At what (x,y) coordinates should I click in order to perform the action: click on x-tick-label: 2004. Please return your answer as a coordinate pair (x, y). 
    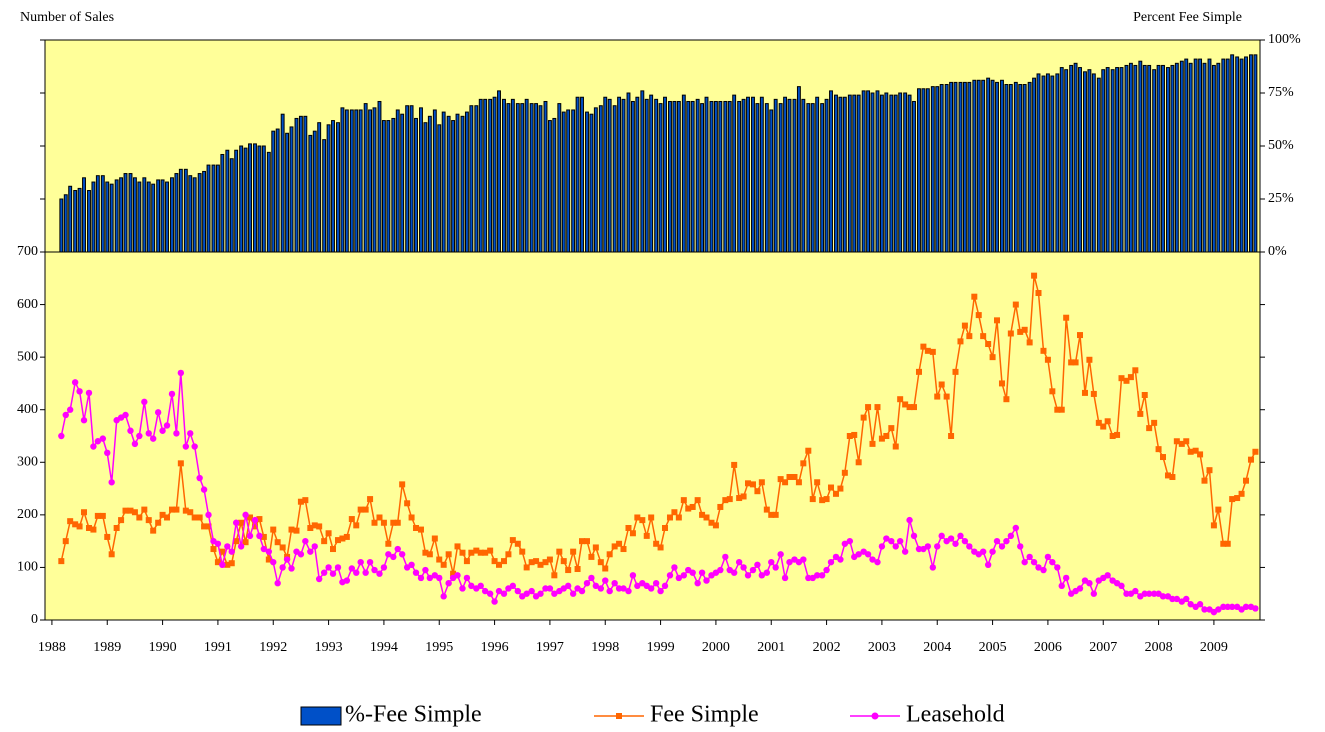
    Looking at the image, I should click on (937, 647).